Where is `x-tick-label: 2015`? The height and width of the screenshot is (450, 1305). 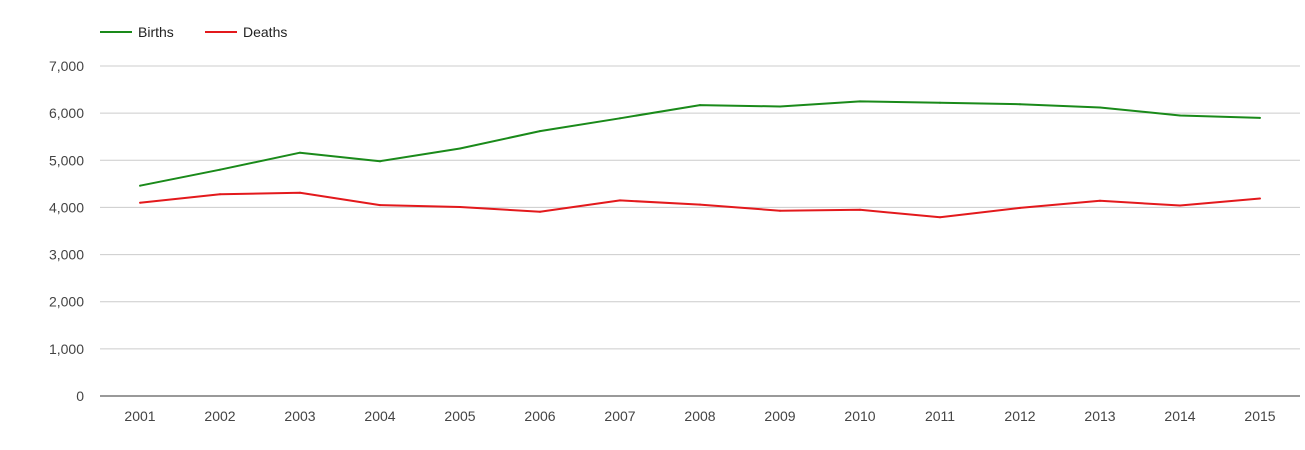
x-tick-label: 2015 is located at coordinates (1259, 416).